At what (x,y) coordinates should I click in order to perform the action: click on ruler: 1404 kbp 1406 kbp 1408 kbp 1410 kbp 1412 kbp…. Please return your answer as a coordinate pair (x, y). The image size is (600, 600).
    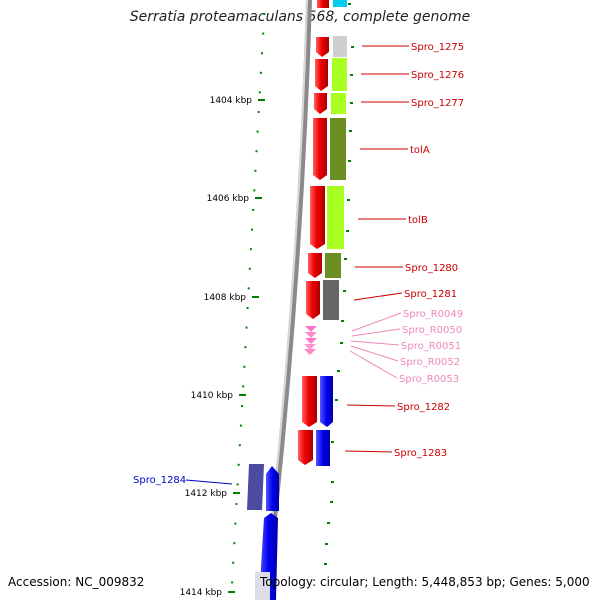
    Looking at the image, I should click on (222, 347).